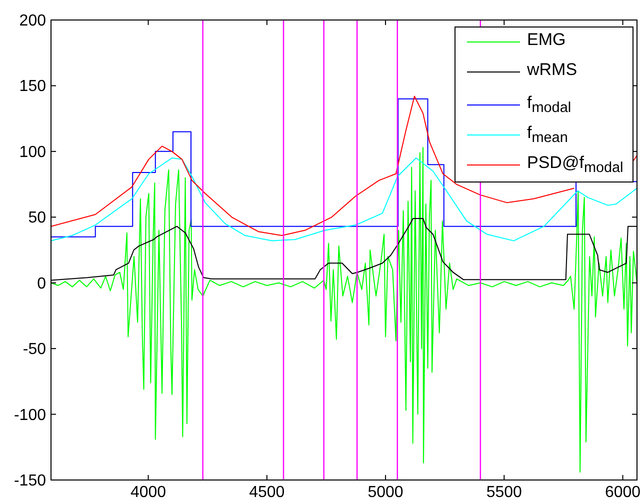 The image size is (642, 501). Describe the element at coordinates (30, 415) in the screenshot. I see `y-tick-label: -100` at that location.